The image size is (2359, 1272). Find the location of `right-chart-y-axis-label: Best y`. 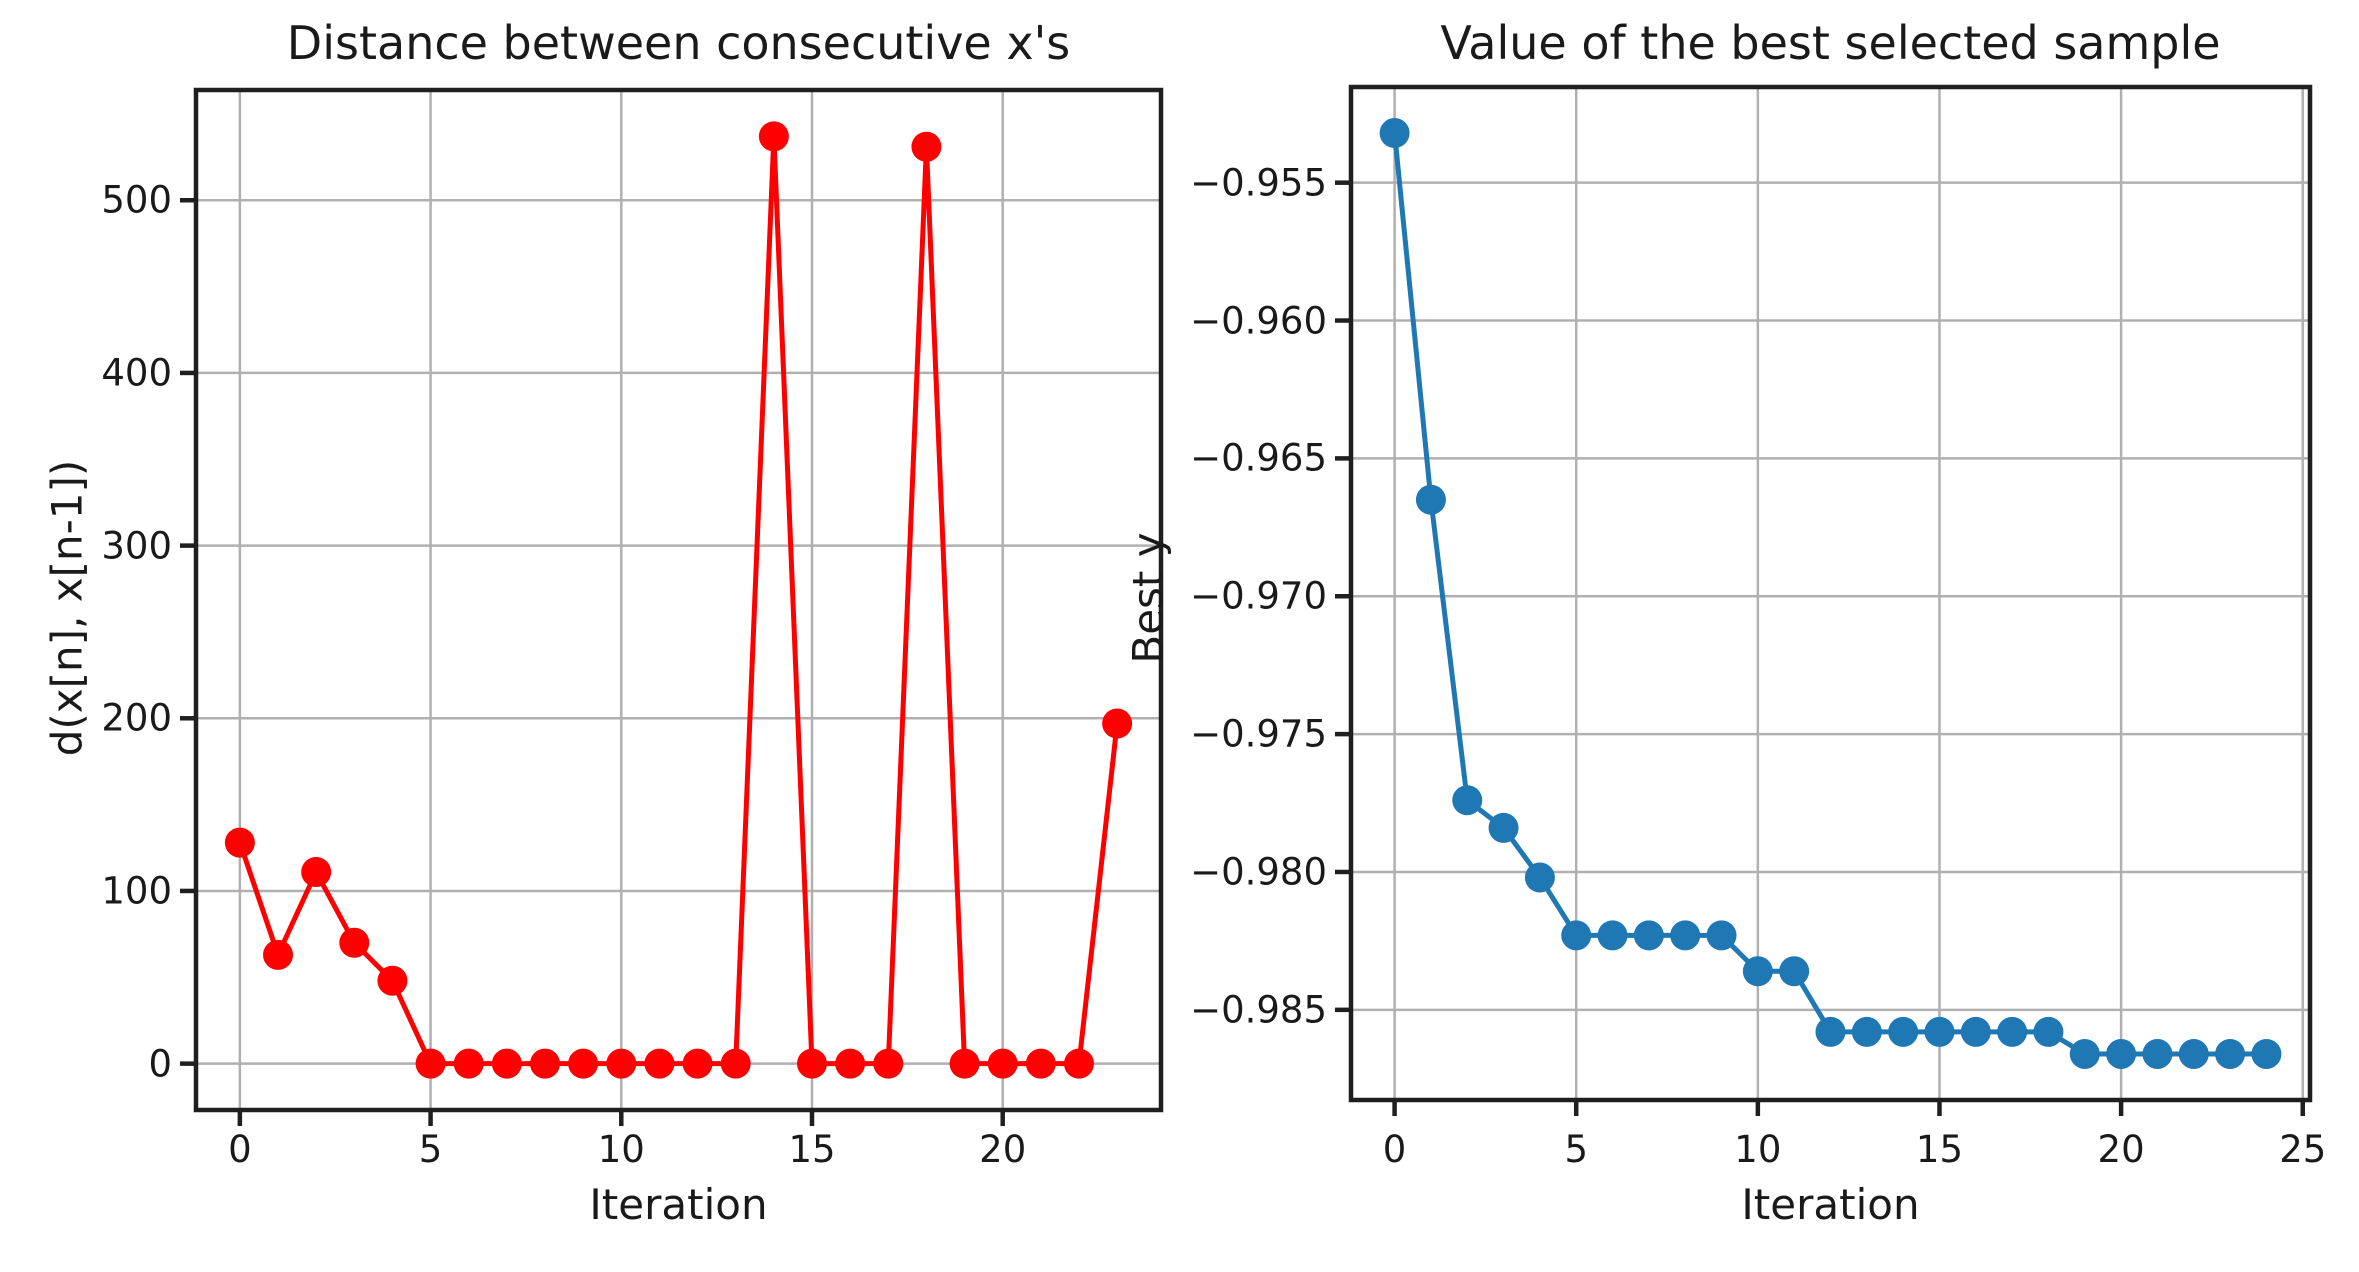

right-chart-y-axis-label: Best y is located at coordinates (1148, 598).